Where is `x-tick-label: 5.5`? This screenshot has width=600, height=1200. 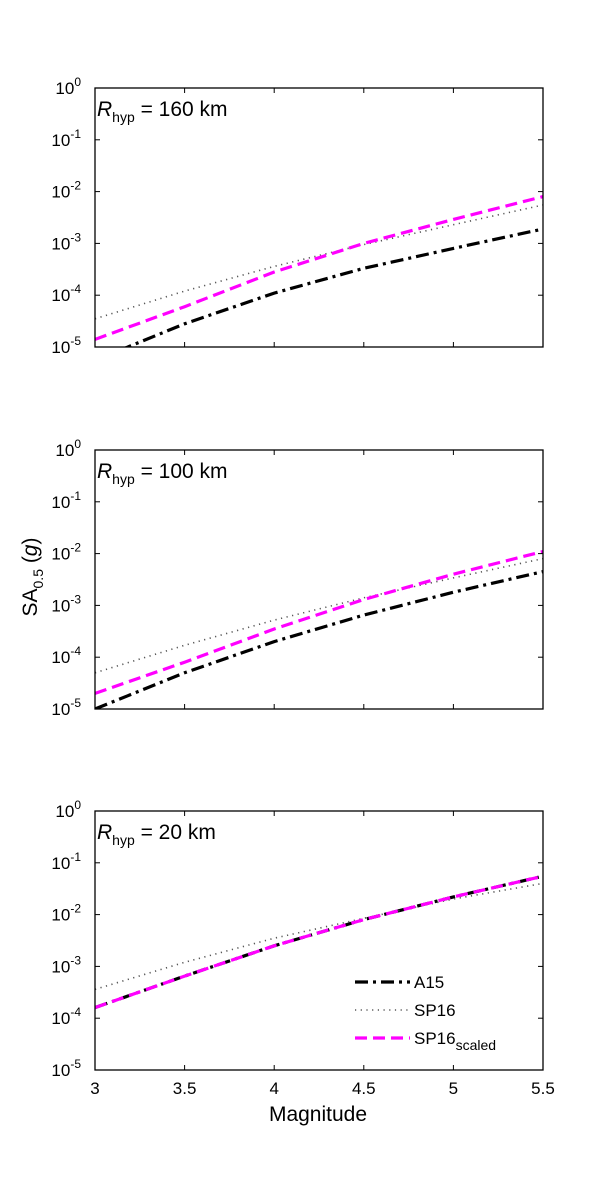
x-tick-label: 5.5 is located at coordinates (543, 1088).